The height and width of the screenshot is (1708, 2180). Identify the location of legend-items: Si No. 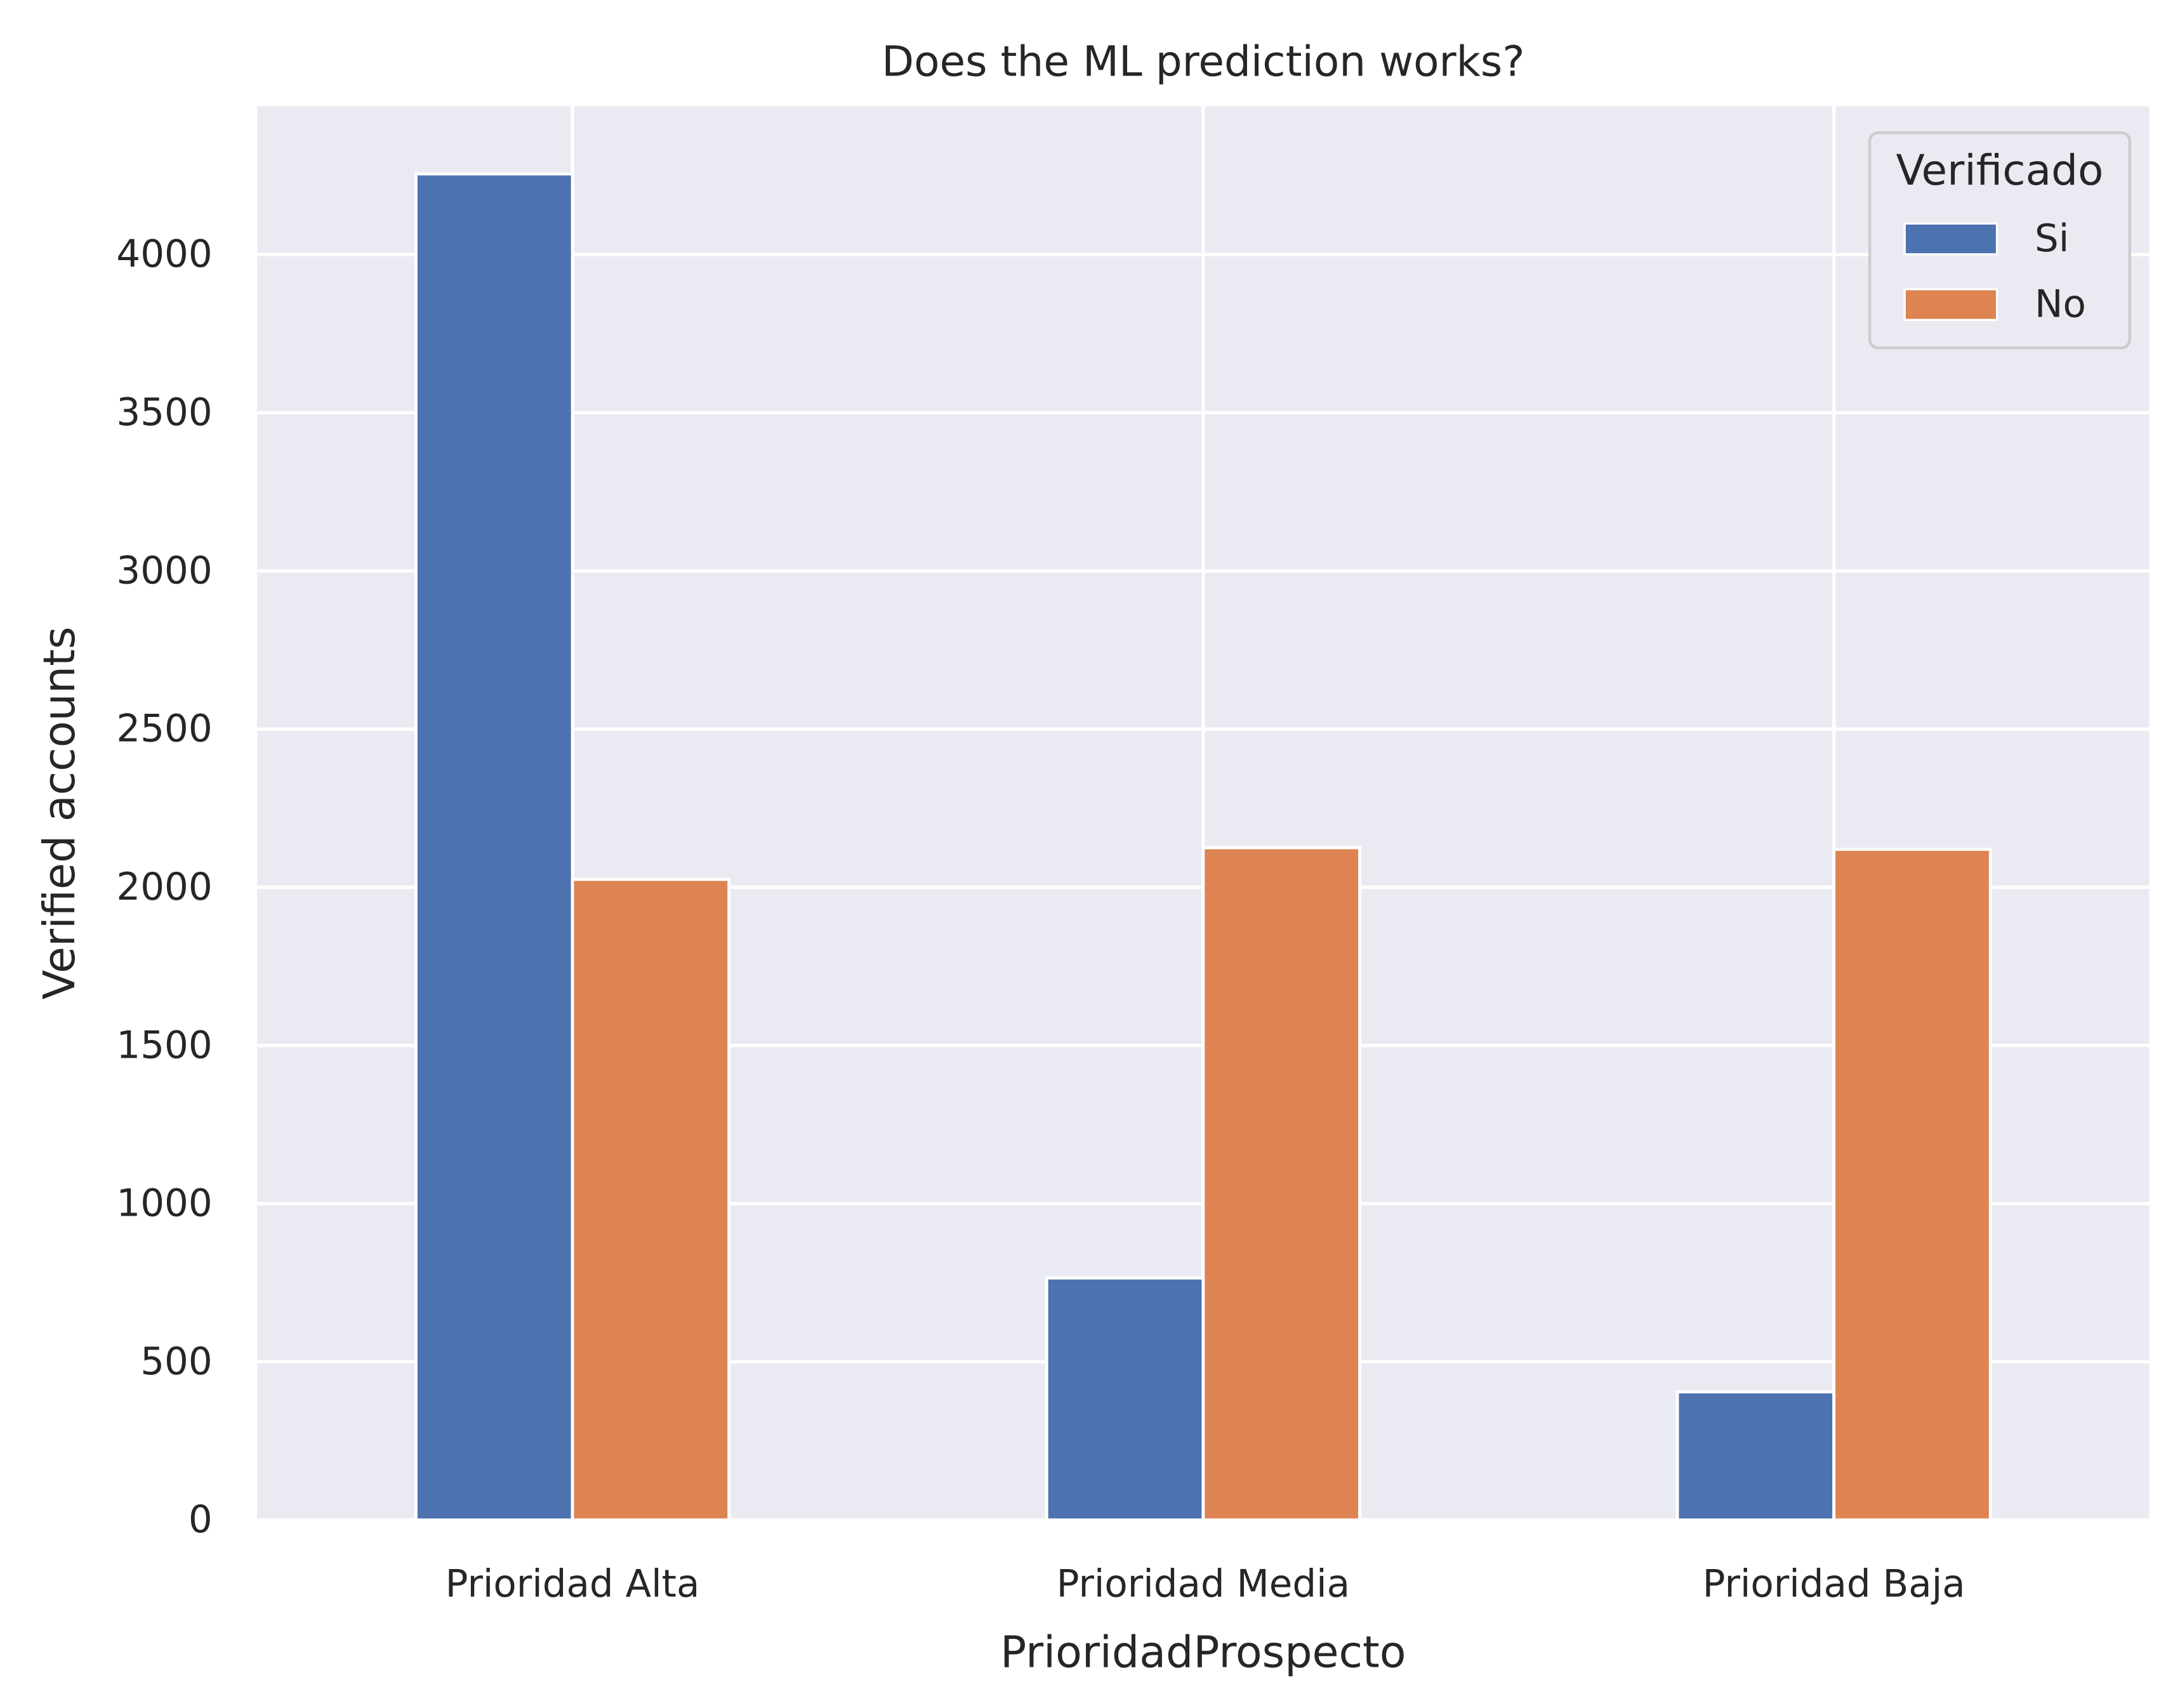
(1994, 272).